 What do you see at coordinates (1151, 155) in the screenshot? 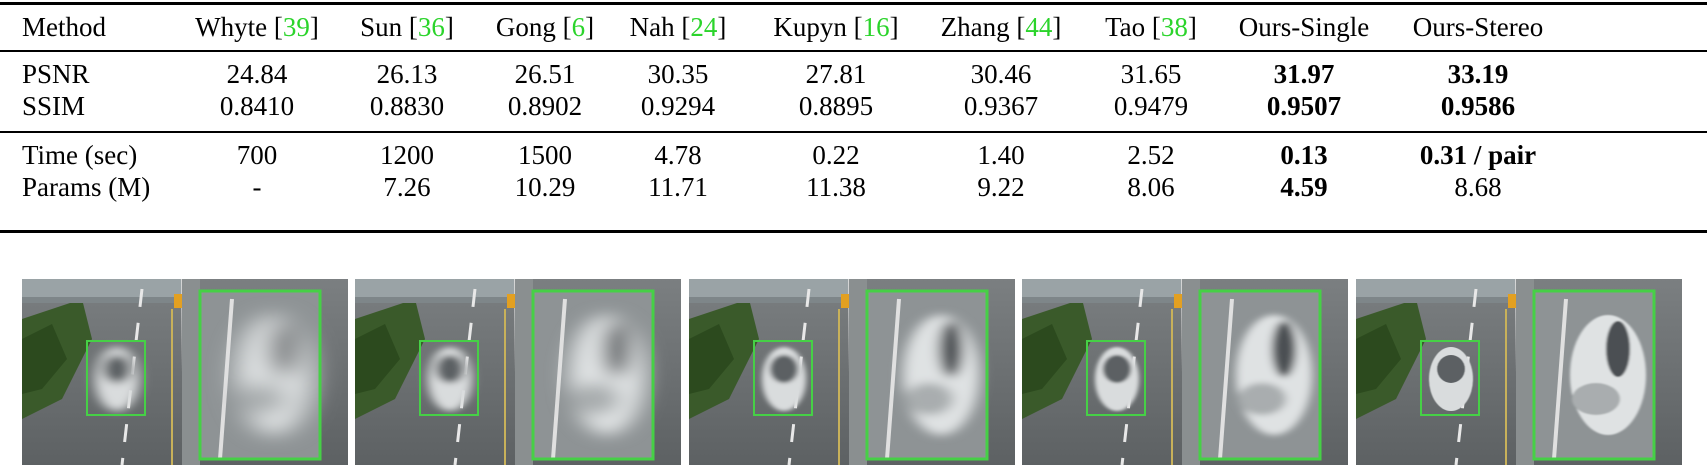
I see `table-cell: 2.52` at bounding box center [1151, 155].